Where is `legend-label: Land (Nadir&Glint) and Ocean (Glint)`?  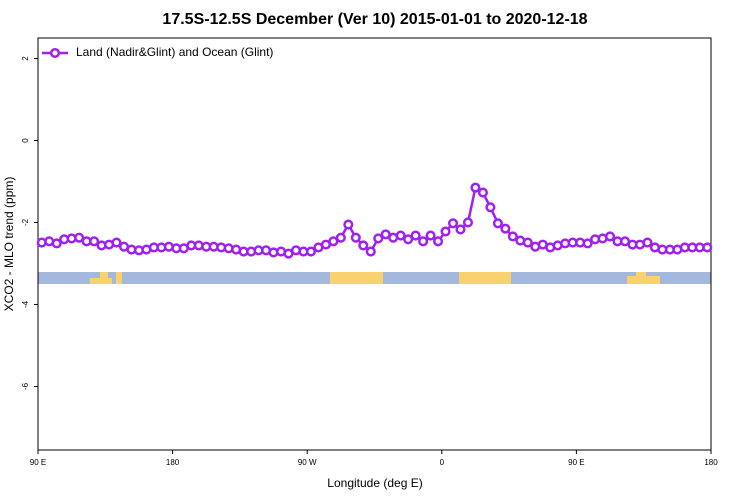
legend-label: Land (Nadir&Glint) and Ocean (Glint) is located at coordinates (174, 52).